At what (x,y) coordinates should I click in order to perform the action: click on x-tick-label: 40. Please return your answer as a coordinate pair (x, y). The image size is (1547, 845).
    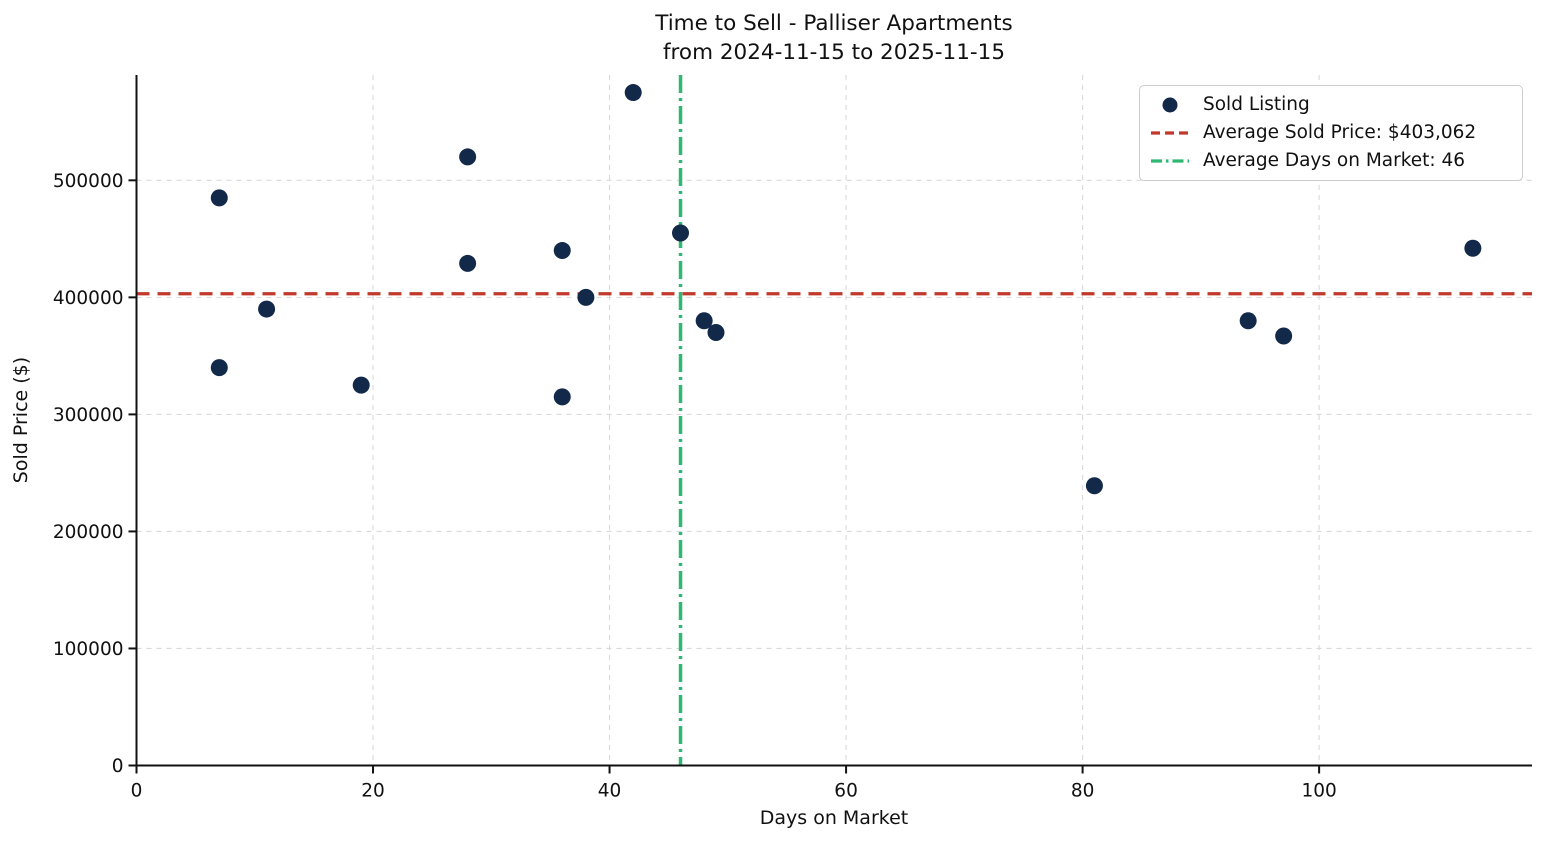
    Looking at the image, I should click on (610, 791).